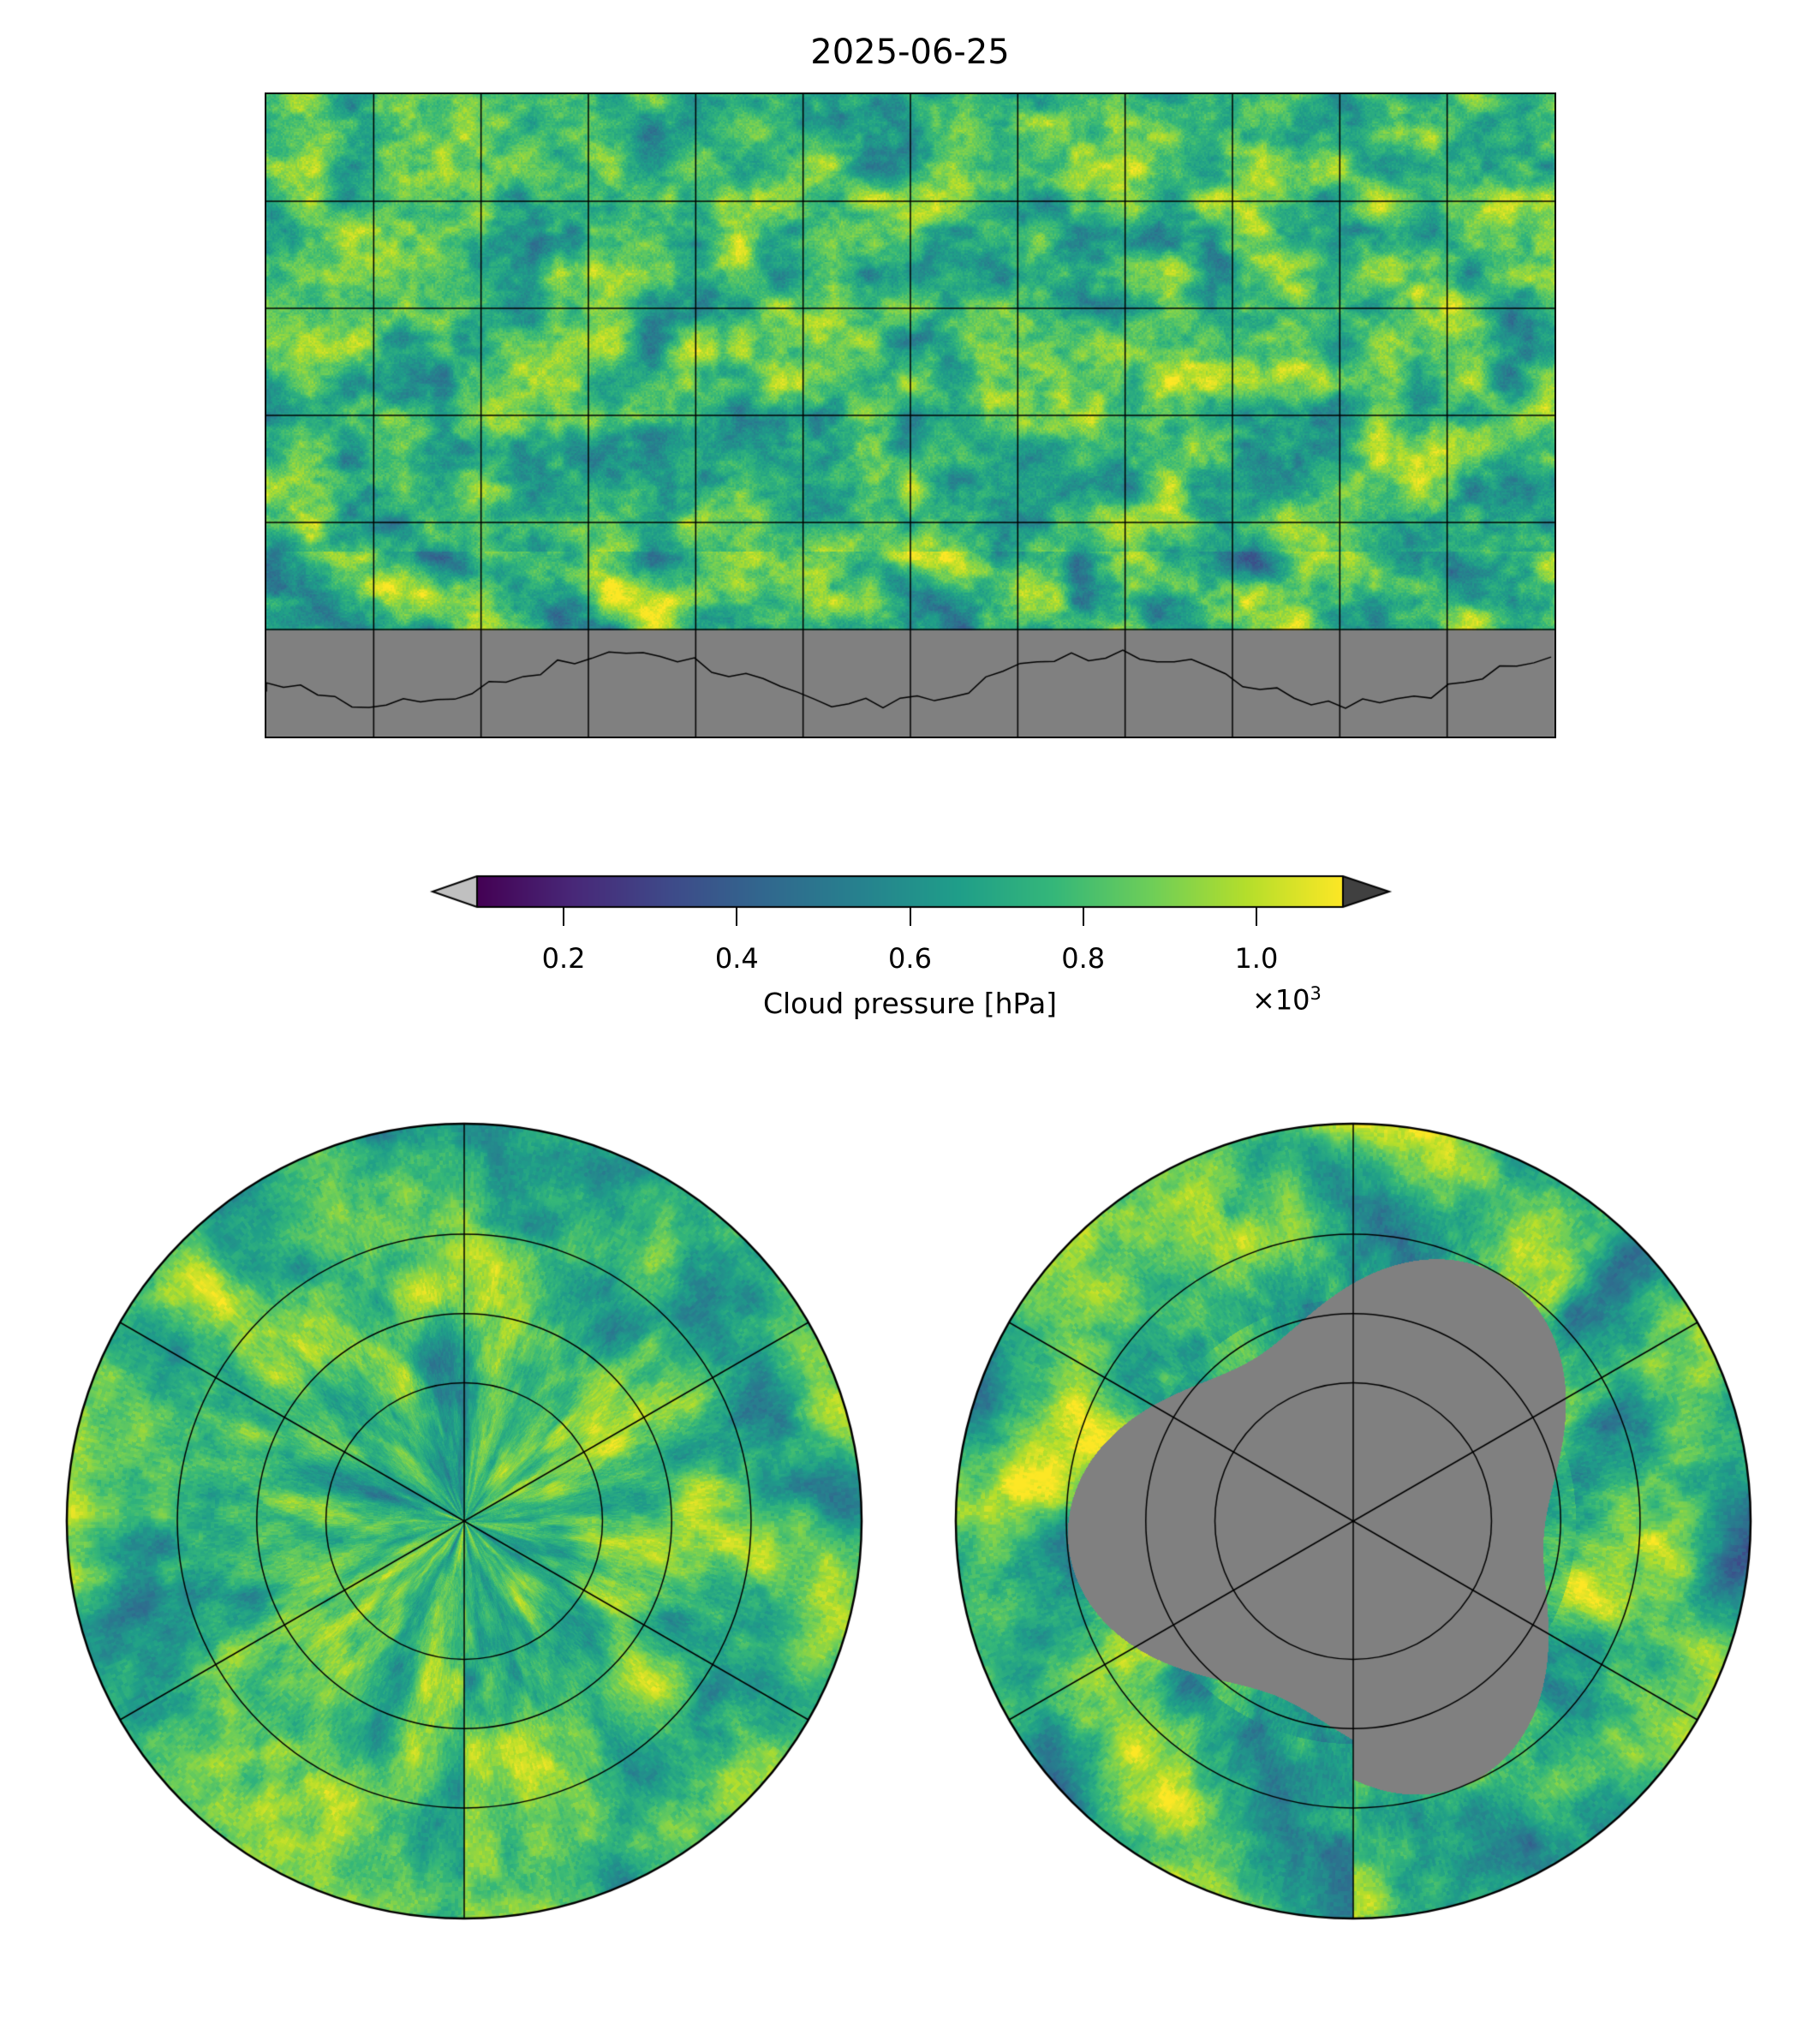 Image resolution: width=1820 pixels, height=2023 pixels. I want to click on colorbar-tick-label: 0.6, so click(910, 958).